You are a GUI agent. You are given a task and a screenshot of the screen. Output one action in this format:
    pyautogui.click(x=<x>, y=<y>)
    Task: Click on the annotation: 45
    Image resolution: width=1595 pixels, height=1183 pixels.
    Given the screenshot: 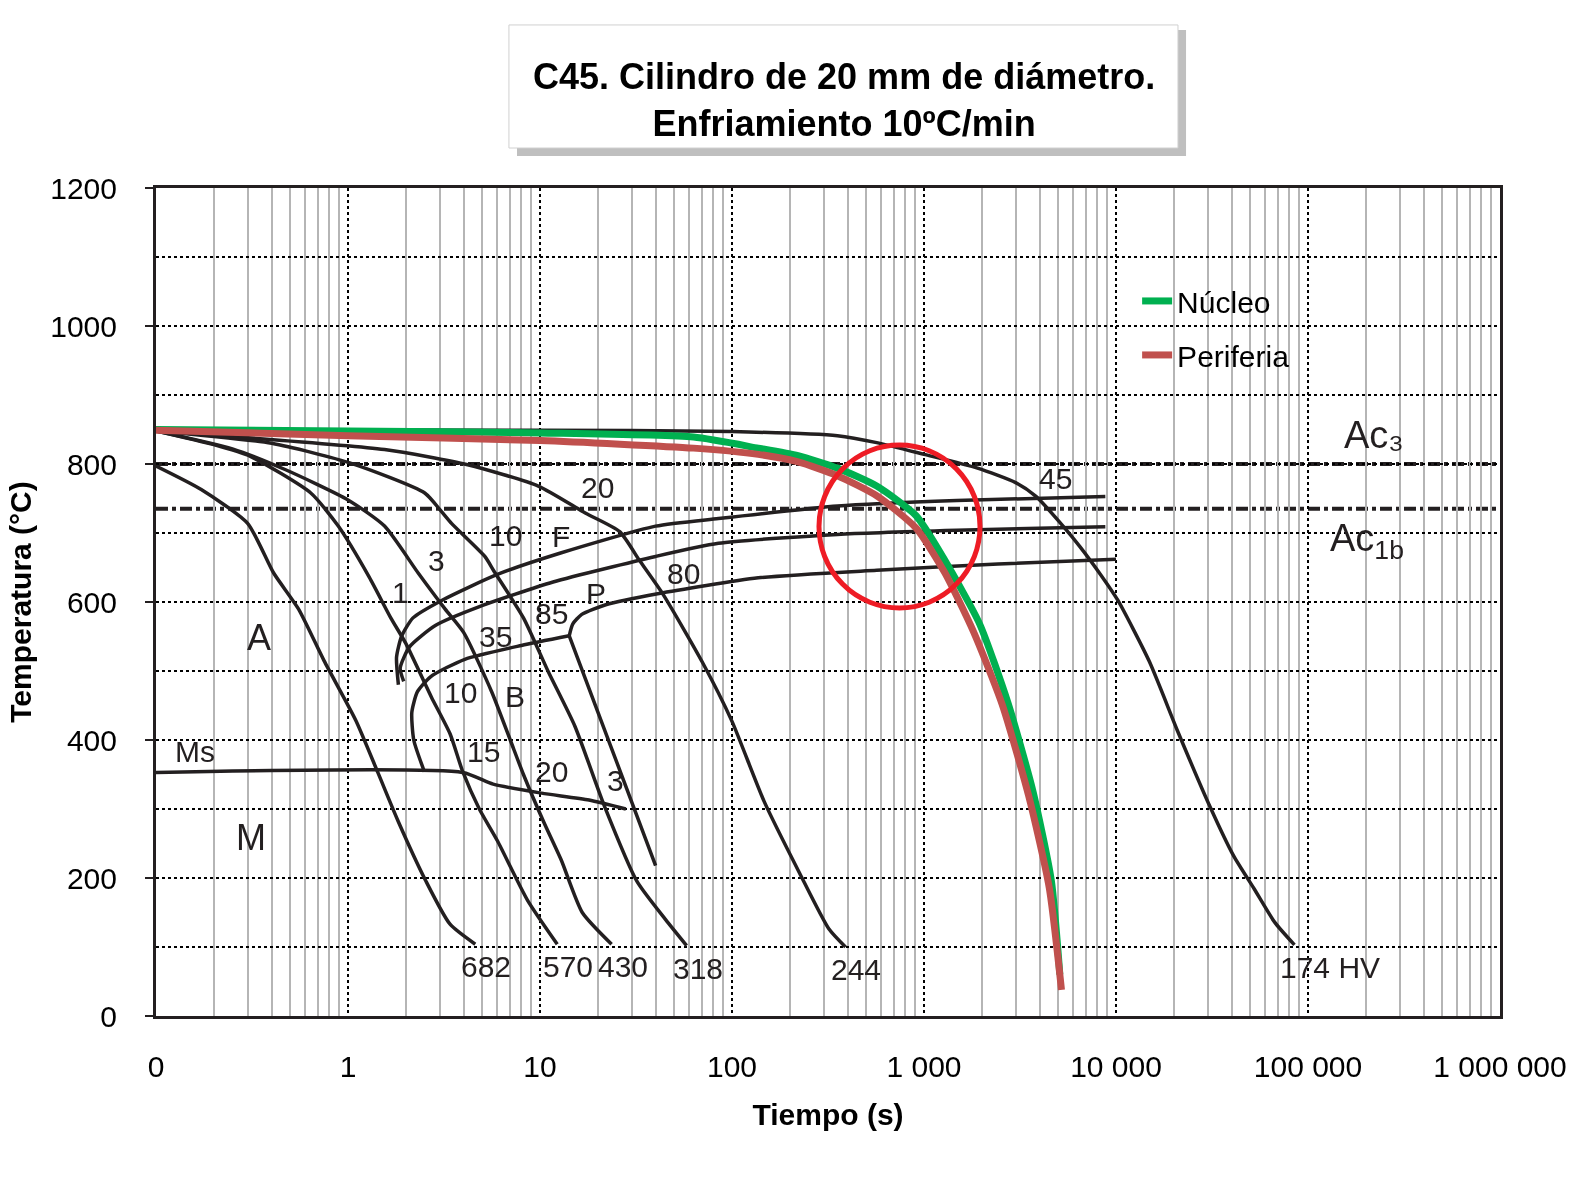 What is the action you would take?
    pyautogui.click(x=1056, y=478)
    